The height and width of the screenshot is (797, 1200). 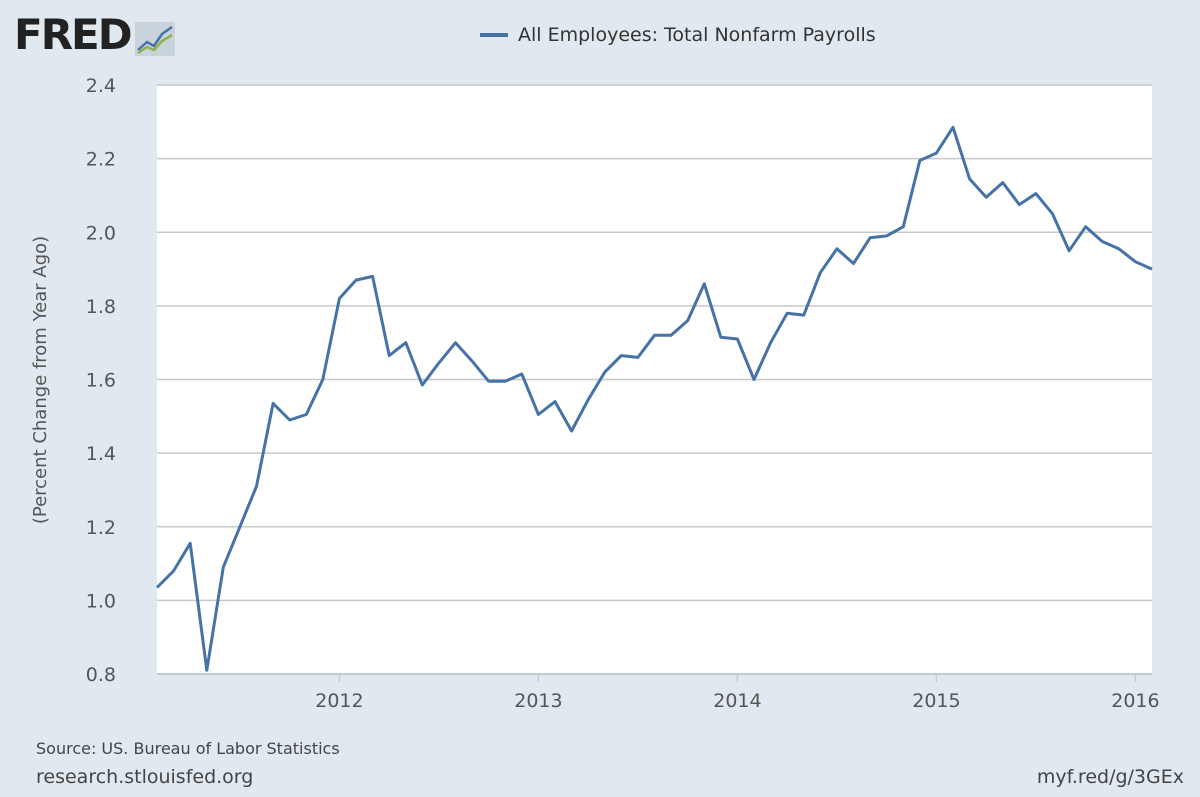 What do you see at coordinates (73, 34) in the screenshot?
I see `logo-text: FRED` at bounding box center [73, 34].